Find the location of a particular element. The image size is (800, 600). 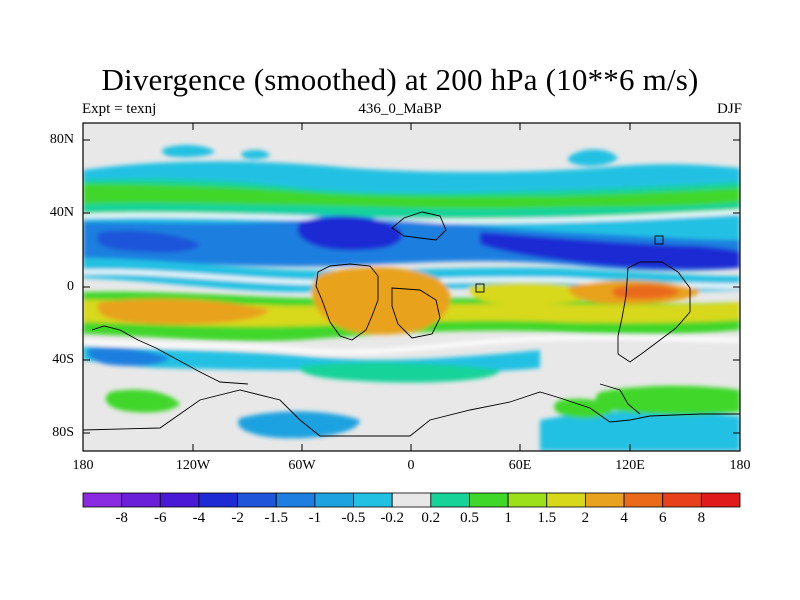

blob-green-south-east is located at coordinates (667, 400).